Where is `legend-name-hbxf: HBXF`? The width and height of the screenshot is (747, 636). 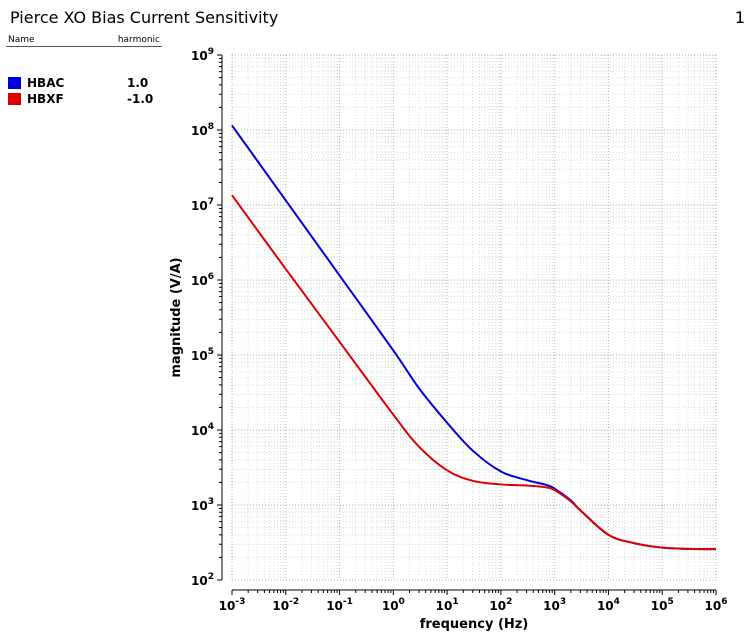
legend-name-hbxf: HBXF is located at coordinates (45, 99).